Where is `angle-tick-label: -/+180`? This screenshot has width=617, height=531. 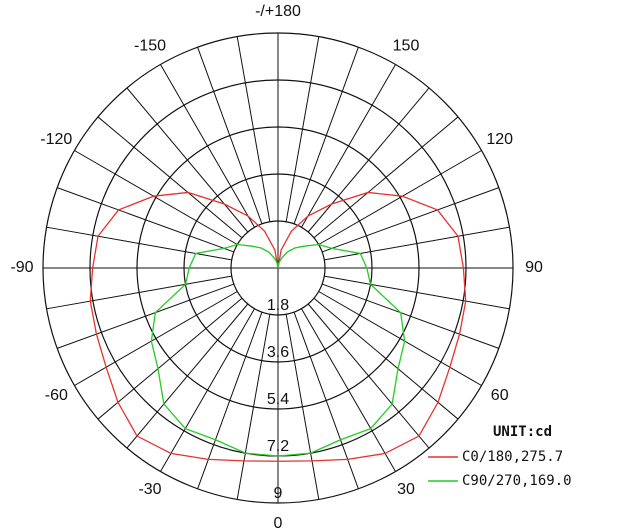
angle-tick-label: -/+180 is located at coordinates (278, 11).